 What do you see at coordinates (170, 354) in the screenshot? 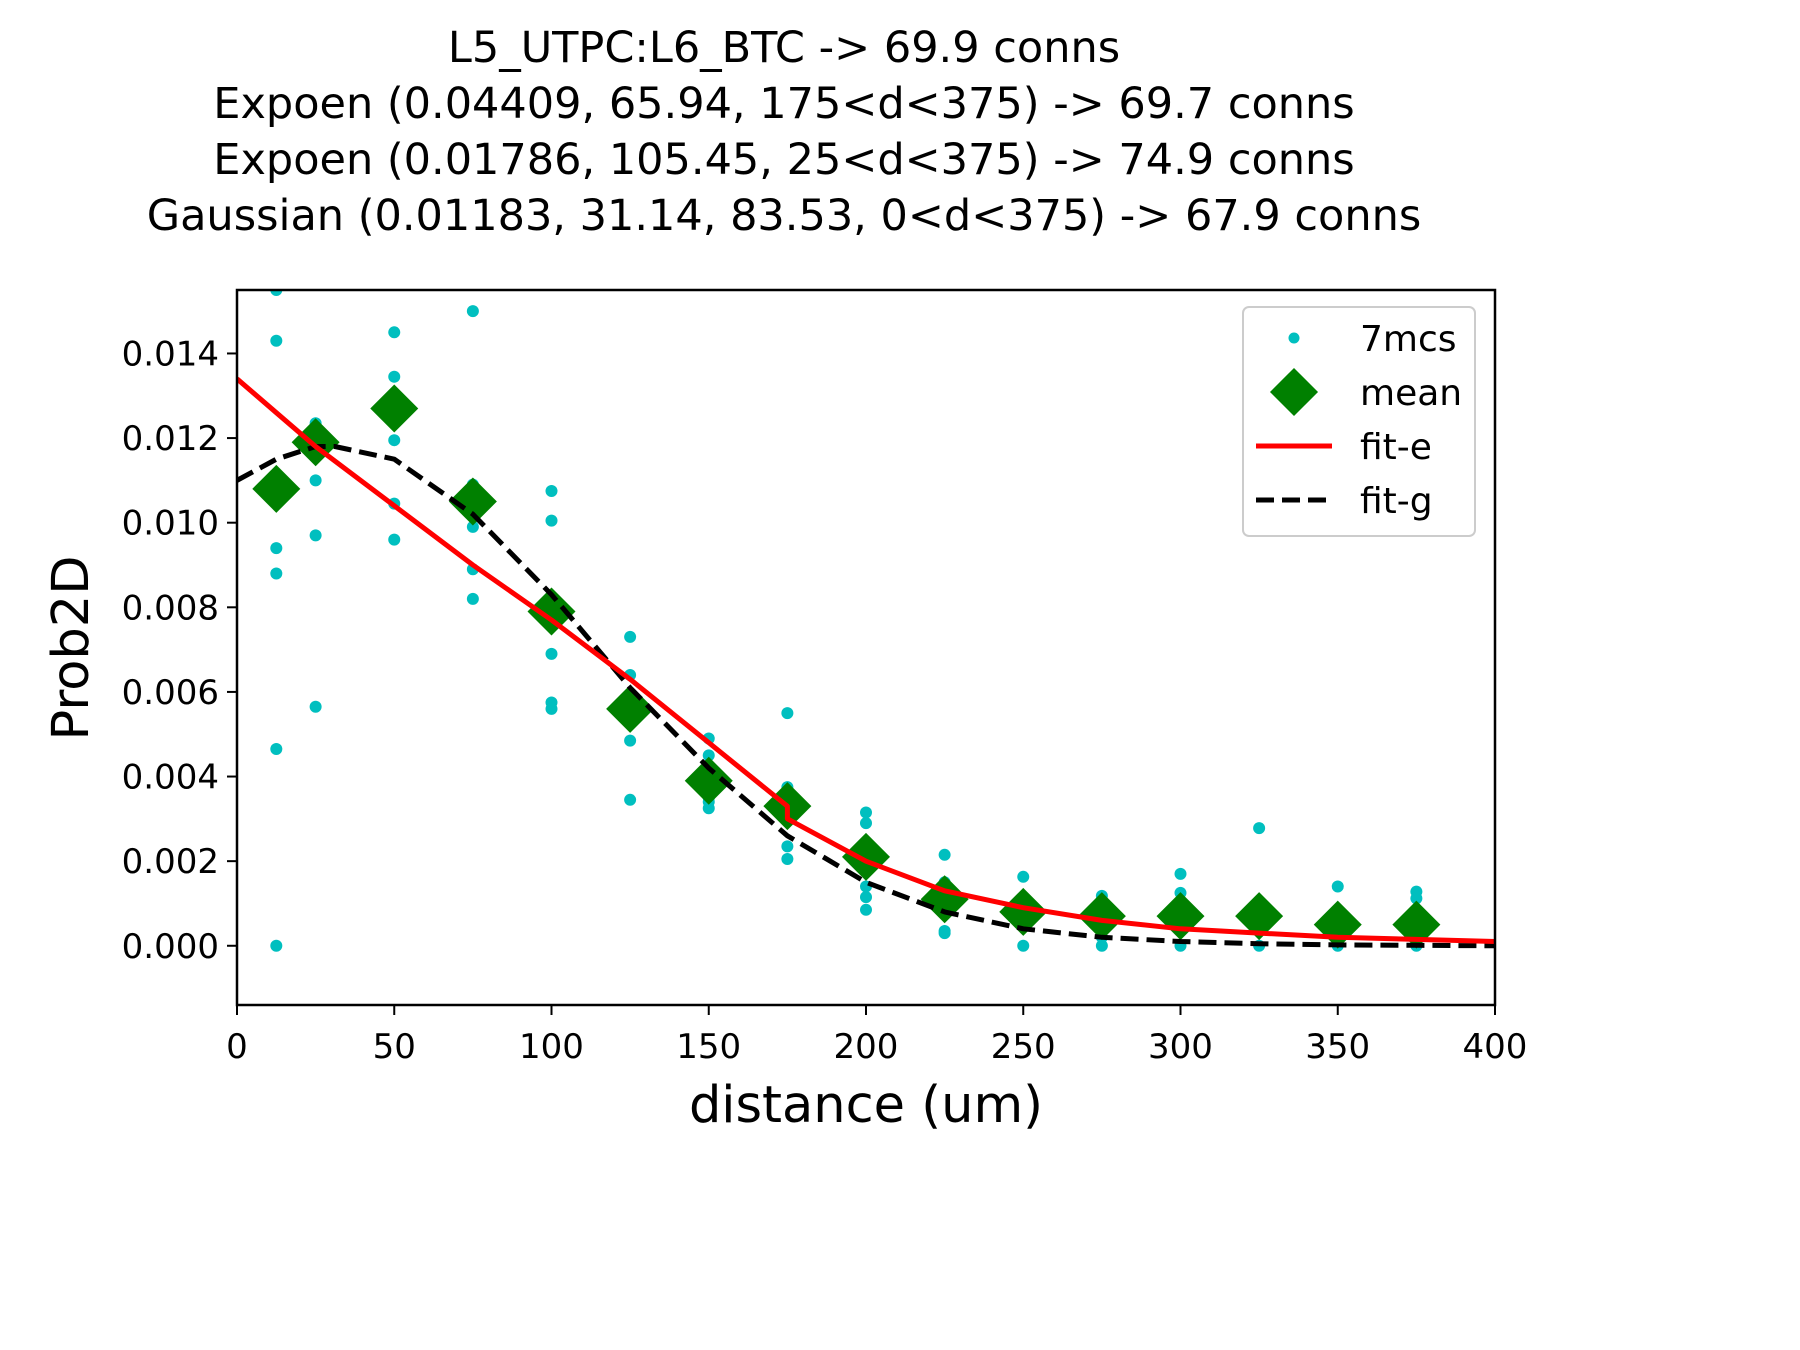
I see `y-tick-label: 0.014` at bounding box center [170, 354].